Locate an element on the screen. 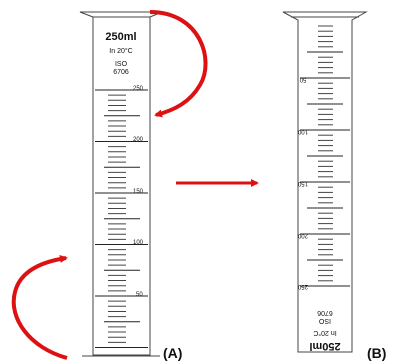  caption-b: (B) is located at coordinates (376, 353).